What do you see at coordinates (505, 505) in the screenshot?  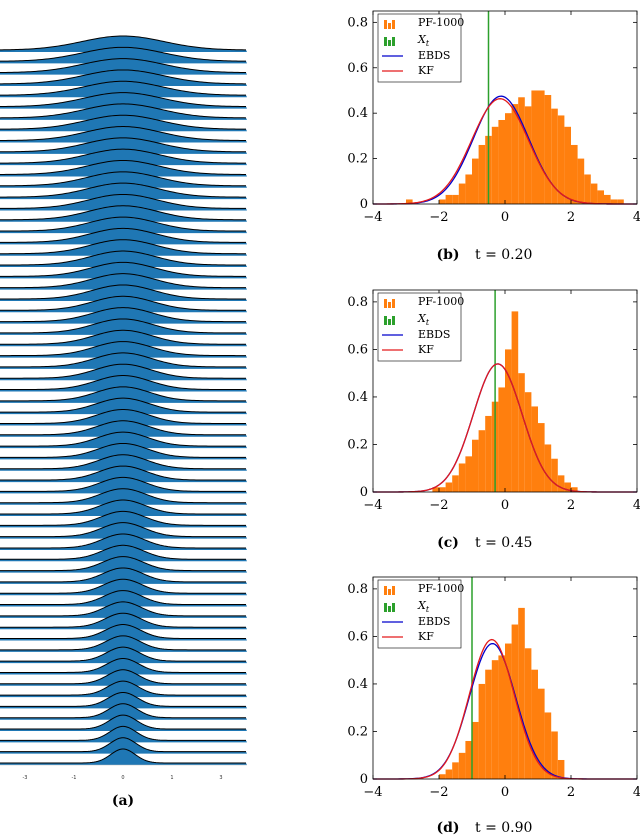 I see `x-tick-label: 0` at bounding box center [505, 505].